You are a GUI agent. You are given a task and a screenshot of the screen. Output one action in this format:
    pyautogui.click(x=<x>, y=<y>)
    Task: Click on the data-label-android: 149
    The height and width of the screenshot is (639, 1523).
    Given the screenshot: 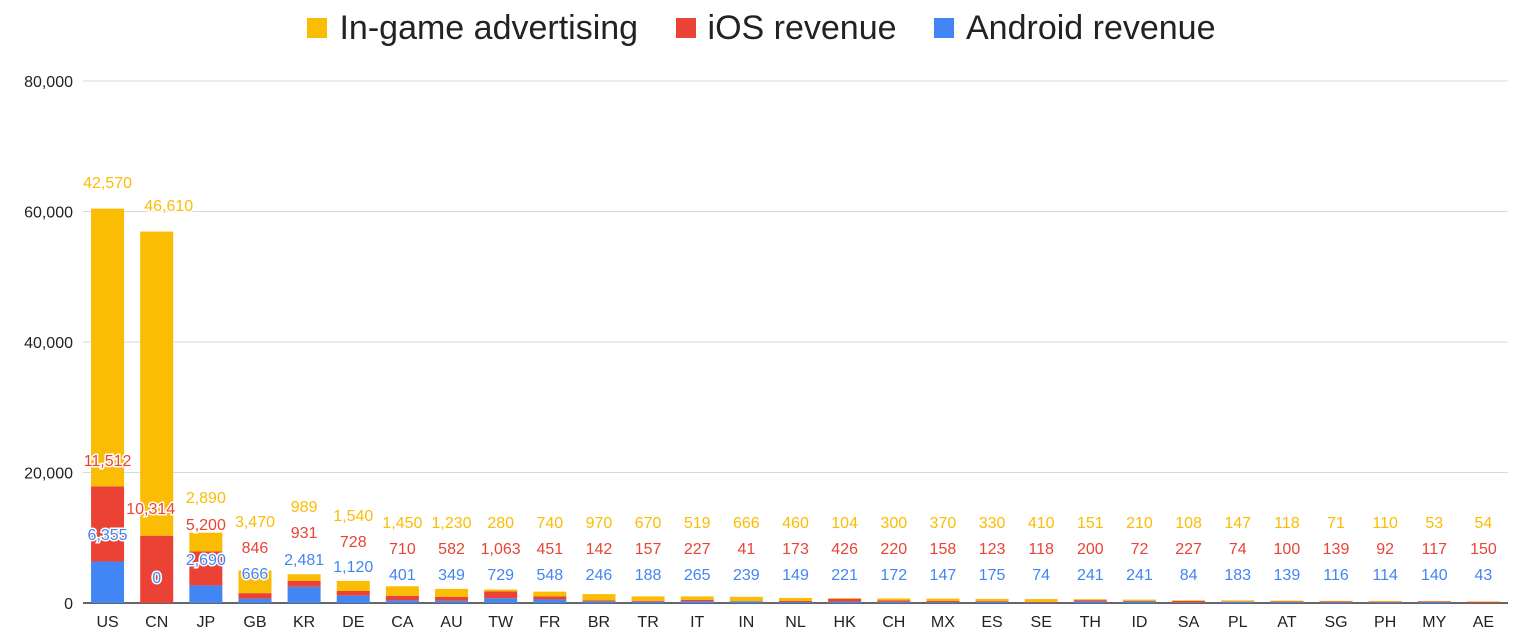 What is the action you would take?
    pyautogui.click(x=795, y=575)
    